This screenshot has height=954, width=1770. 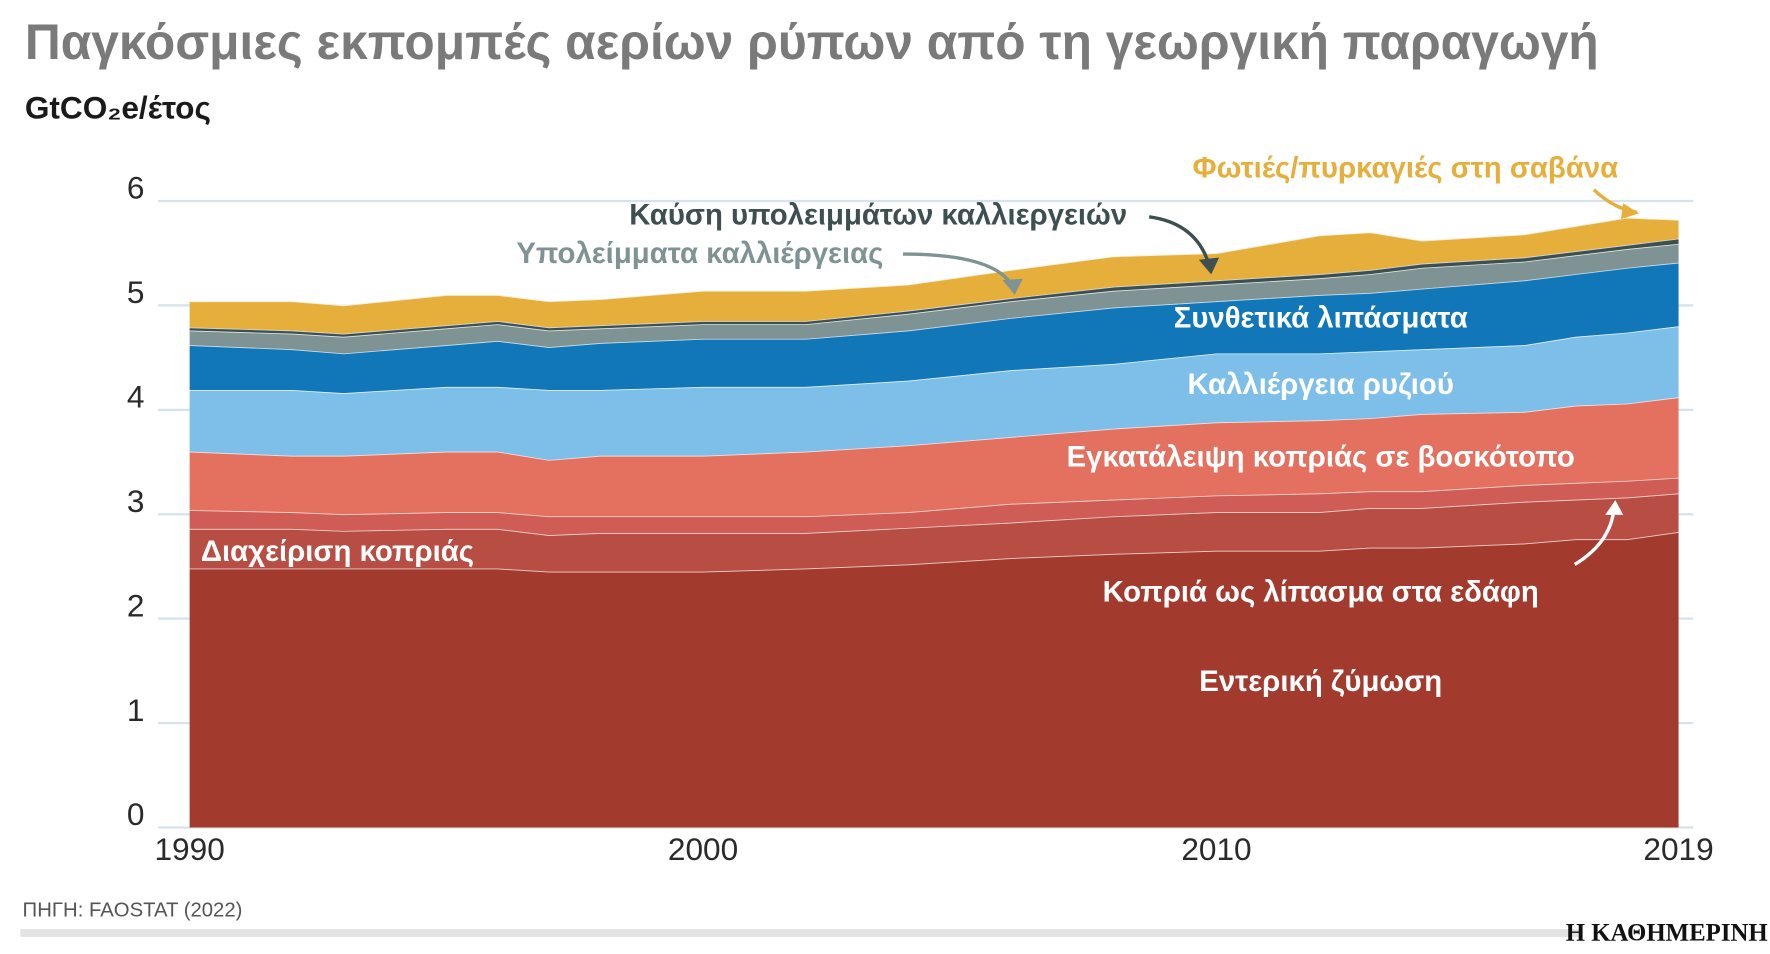 I want to click on x-tick-label: 1990, so click(x=189, y=849).